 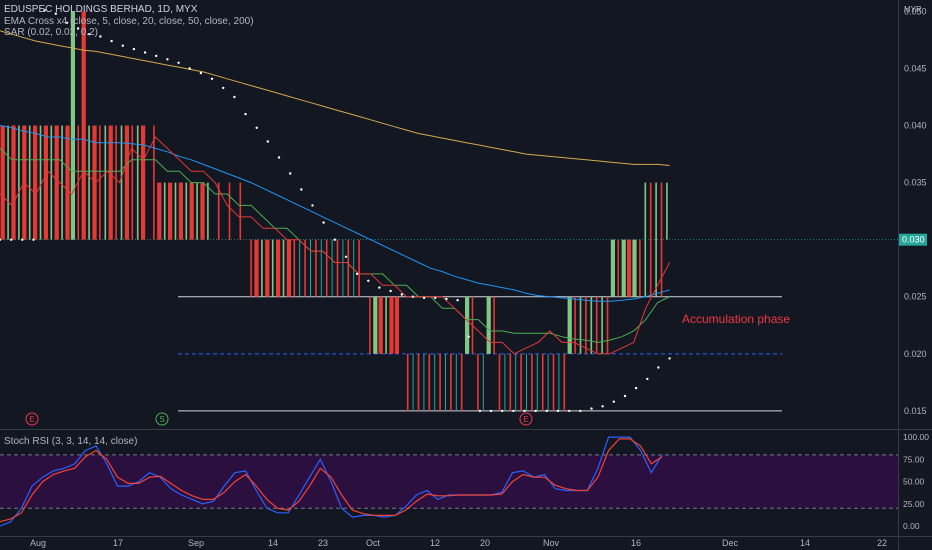 I want to click on stoch-tick-label: 0.00, so click(x=911, y=526).